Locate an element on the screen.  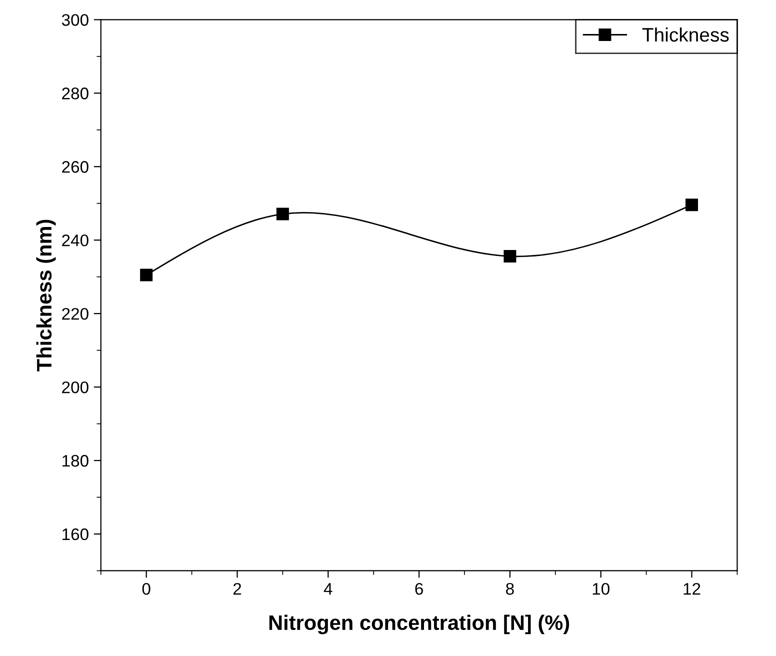
y-tick-label: 200 is located at coordinates (75, 387).